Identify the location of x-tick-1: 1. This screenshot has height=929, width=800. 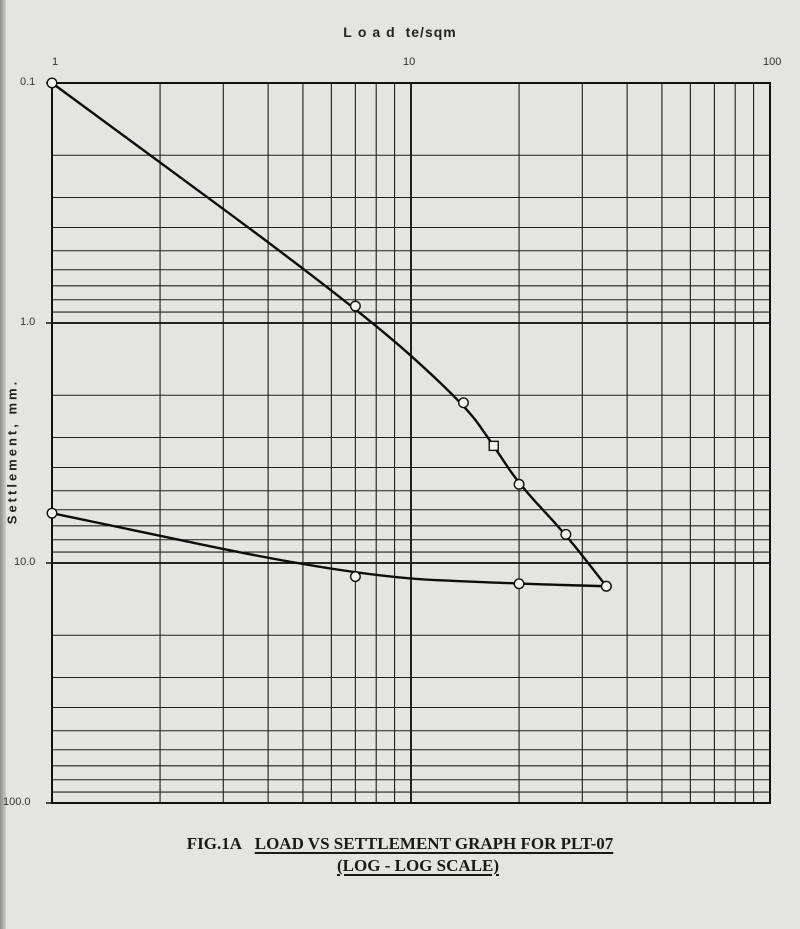
(55, 62).